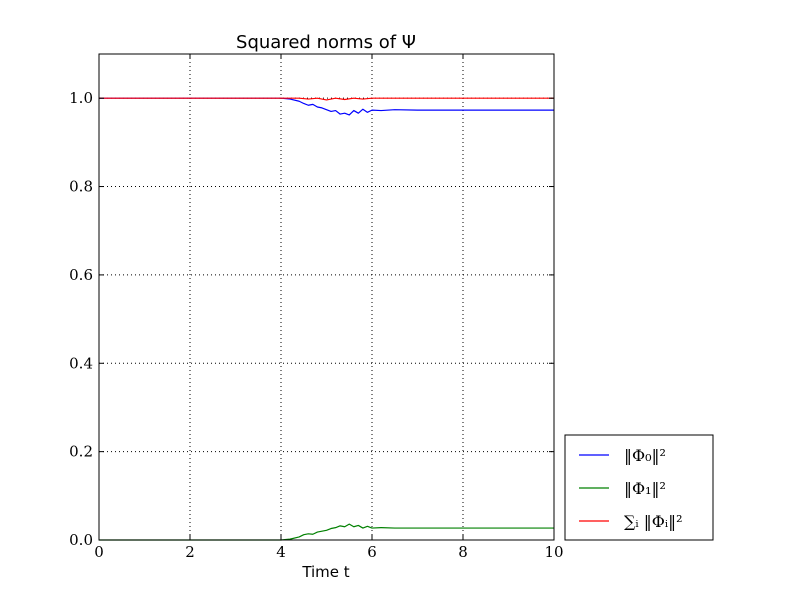 Image resolution: width=800 pixels, height=600 pixels. I want to click on y-tick-label: 1.0, so click(81, 98).